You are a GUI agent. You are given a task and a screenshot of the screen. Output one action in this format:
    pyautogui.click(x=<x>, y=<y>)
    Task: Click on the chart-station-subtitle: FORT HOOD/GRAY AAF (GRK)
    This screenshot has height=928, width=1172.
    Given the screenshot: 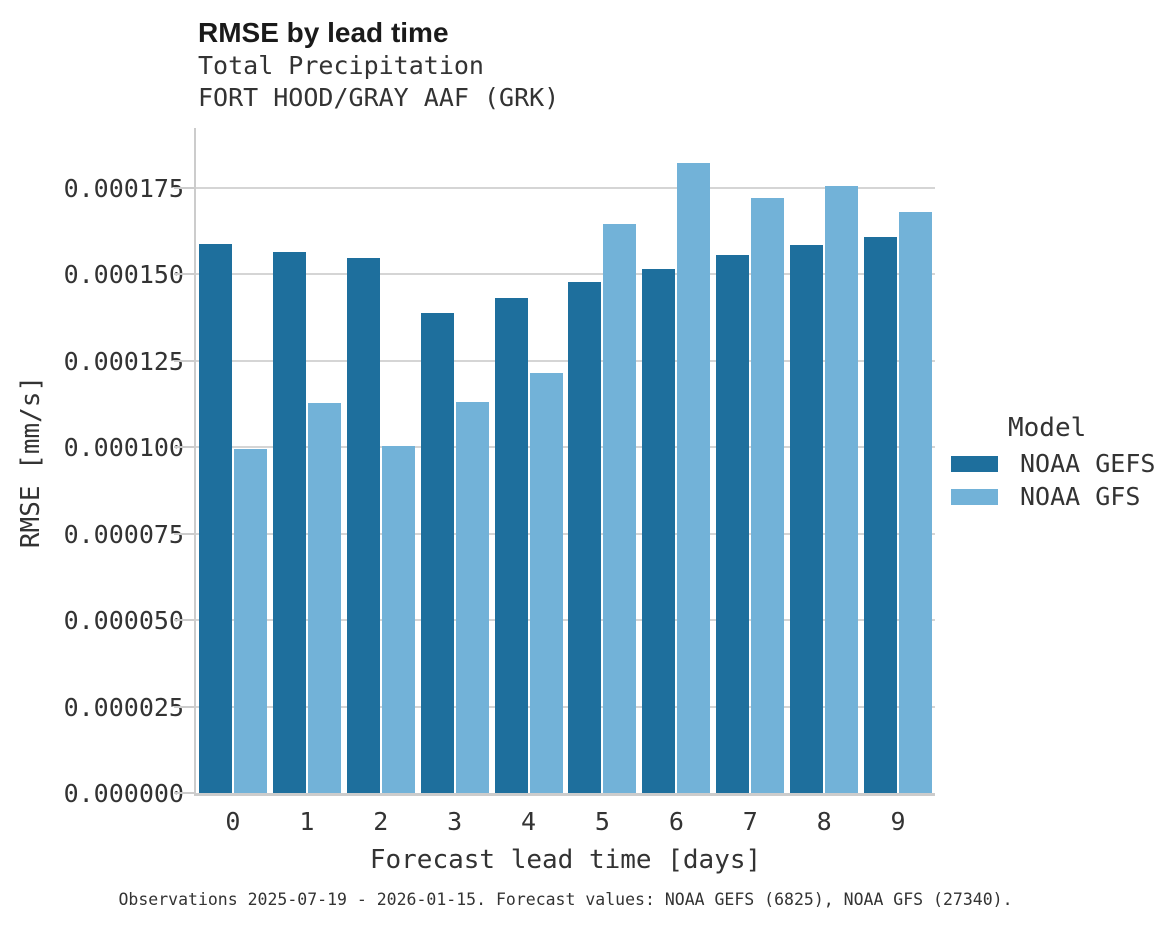 What is the action you would take?
    pyautogui.click(x=379, y=97)
    